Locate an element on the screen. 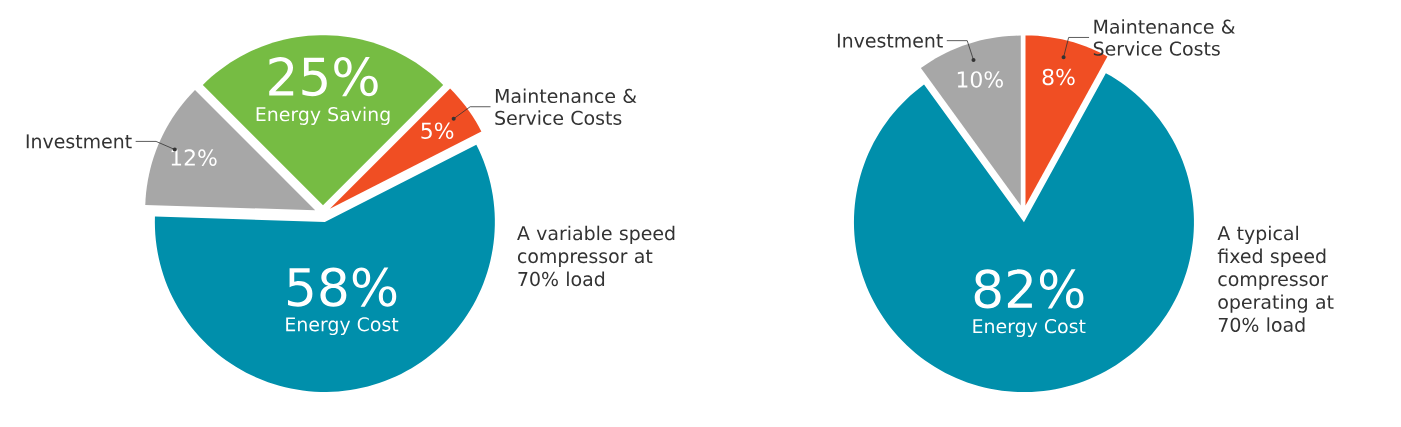  text: A variable speed compressor at 70% load is located at coordinates (596, 256).